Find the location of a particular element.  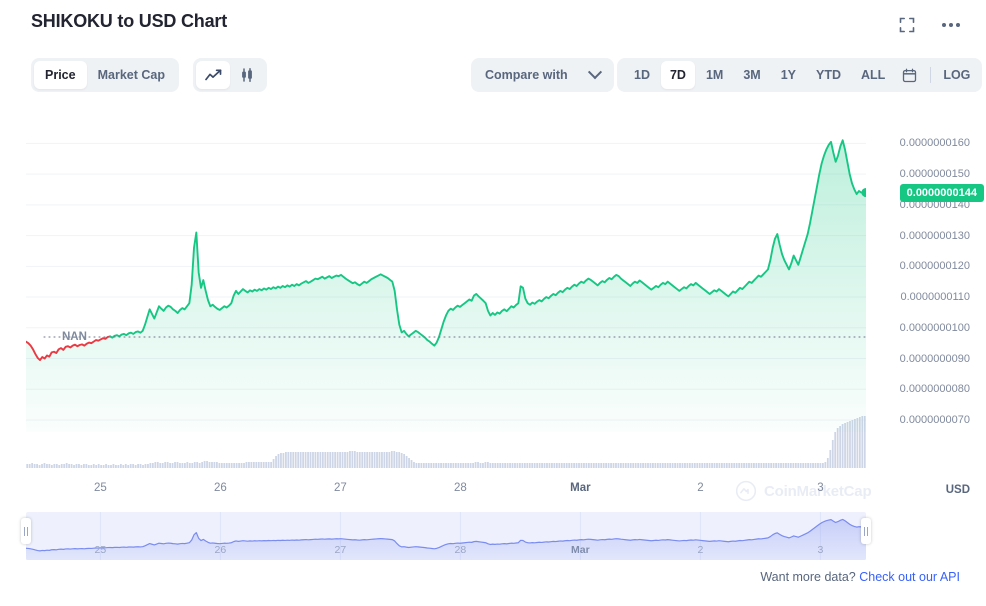

compare-with-label: Compare with is located at coordinates (526, 75).